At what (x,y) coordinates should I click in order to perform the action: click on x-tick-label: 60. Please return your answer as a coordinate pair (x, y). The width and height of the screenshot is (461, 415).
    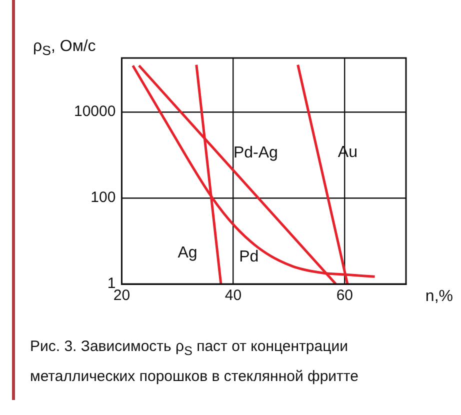
    Looking at the image, I should click on (345, 295).